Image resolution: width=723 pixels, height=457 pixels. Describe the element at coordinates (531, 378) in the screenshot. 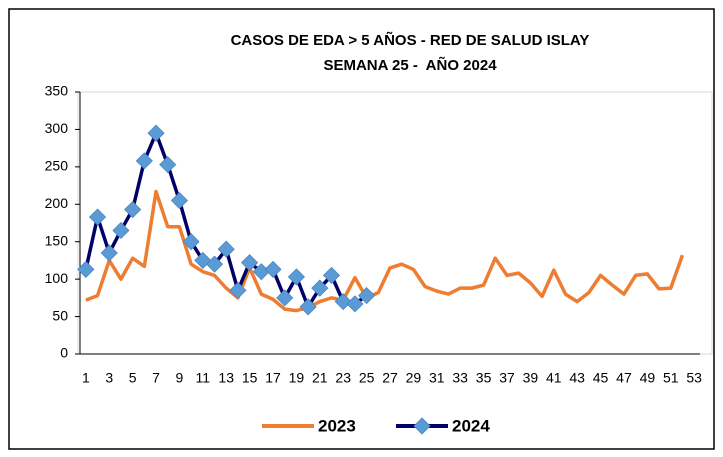

I see `x-tick-label: 39` at that location.